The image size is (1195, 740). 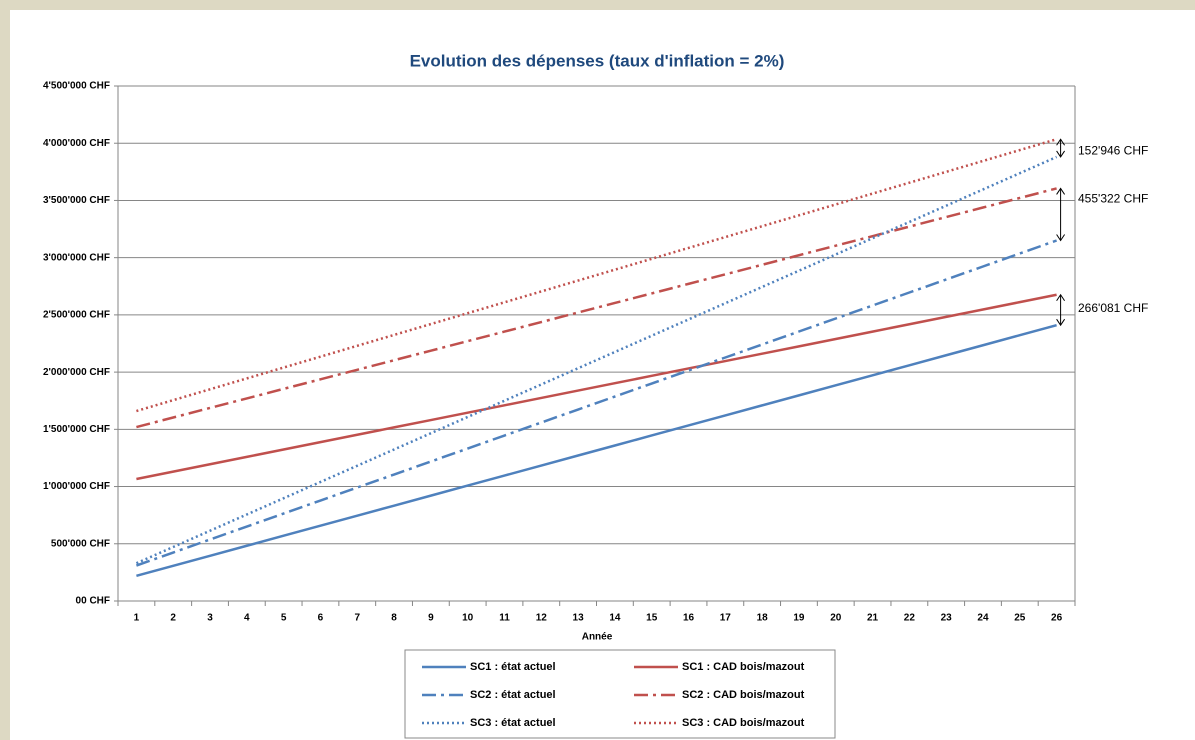 I want to click on x-tick-label: 5, so click(x=284, y=618).